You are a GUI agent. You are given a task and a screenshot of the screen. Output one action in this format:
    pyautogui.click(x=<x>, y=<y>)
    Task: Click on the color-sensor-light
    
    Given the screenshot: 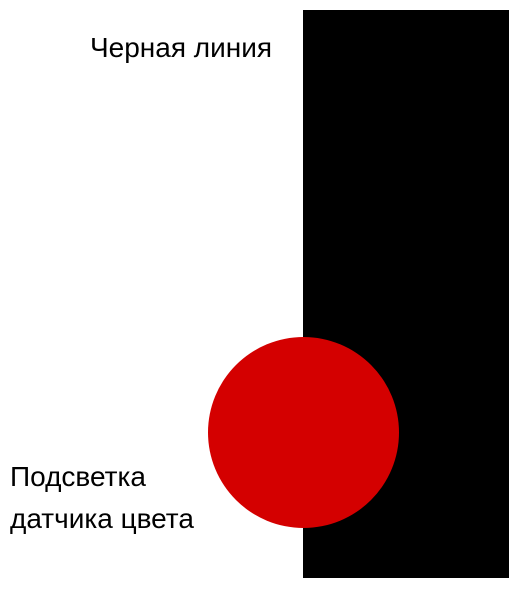 What is the action you would take?
    pyautogui.click(x=303, y=432)
    